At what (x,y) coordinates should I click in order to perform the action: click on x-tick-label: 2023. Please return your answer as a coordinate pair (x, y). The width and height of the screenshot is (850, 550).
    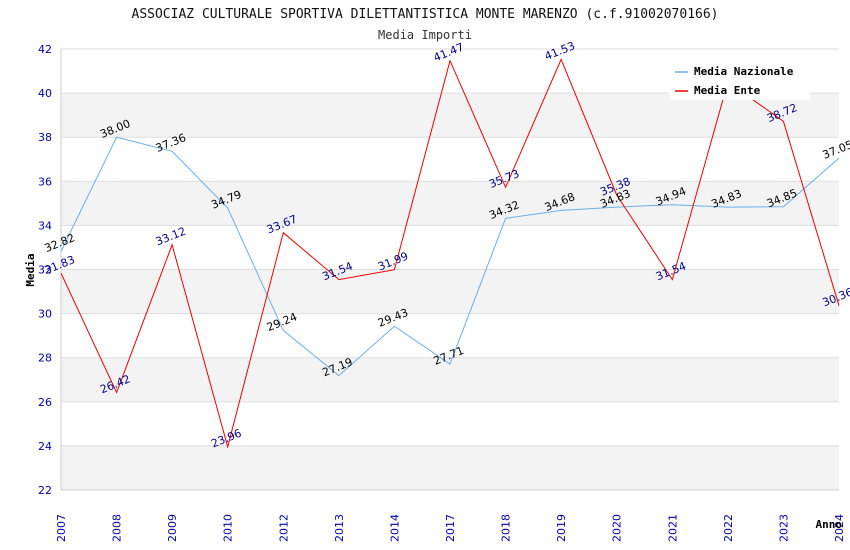
    Looking at the image, I should click on (783, 528).